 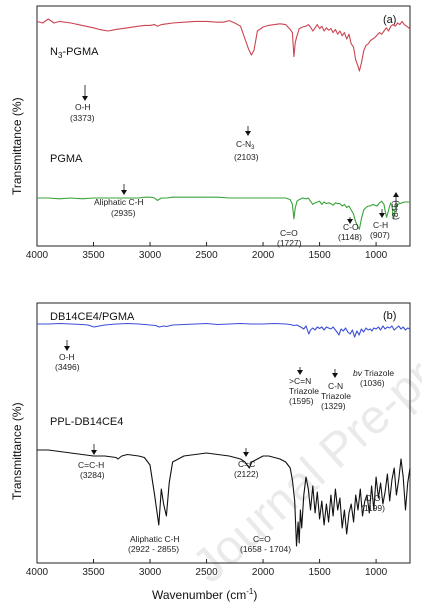 I want to click on annotation-oh-b: O-H (3496), so click(x=67, y=356).